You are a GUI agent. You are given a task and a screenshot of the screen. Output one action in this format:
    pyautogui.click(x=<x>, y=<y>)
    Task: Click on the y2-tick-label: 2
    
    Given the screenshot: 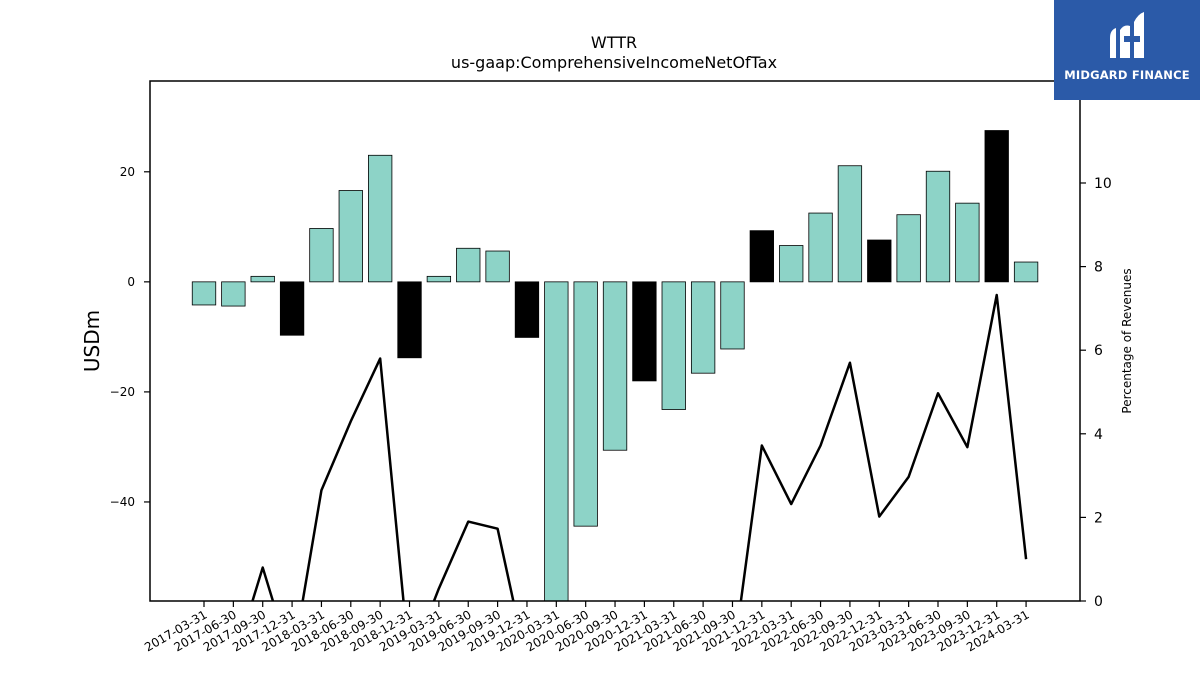 What is the action you would take?
    pyautogui.click(x=1098, y=518)
    